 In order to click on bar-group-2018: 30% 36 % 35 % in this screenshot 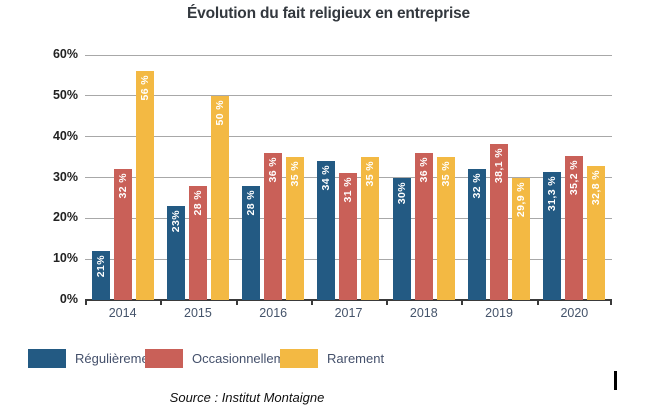, I will do `click(423, 177)`.